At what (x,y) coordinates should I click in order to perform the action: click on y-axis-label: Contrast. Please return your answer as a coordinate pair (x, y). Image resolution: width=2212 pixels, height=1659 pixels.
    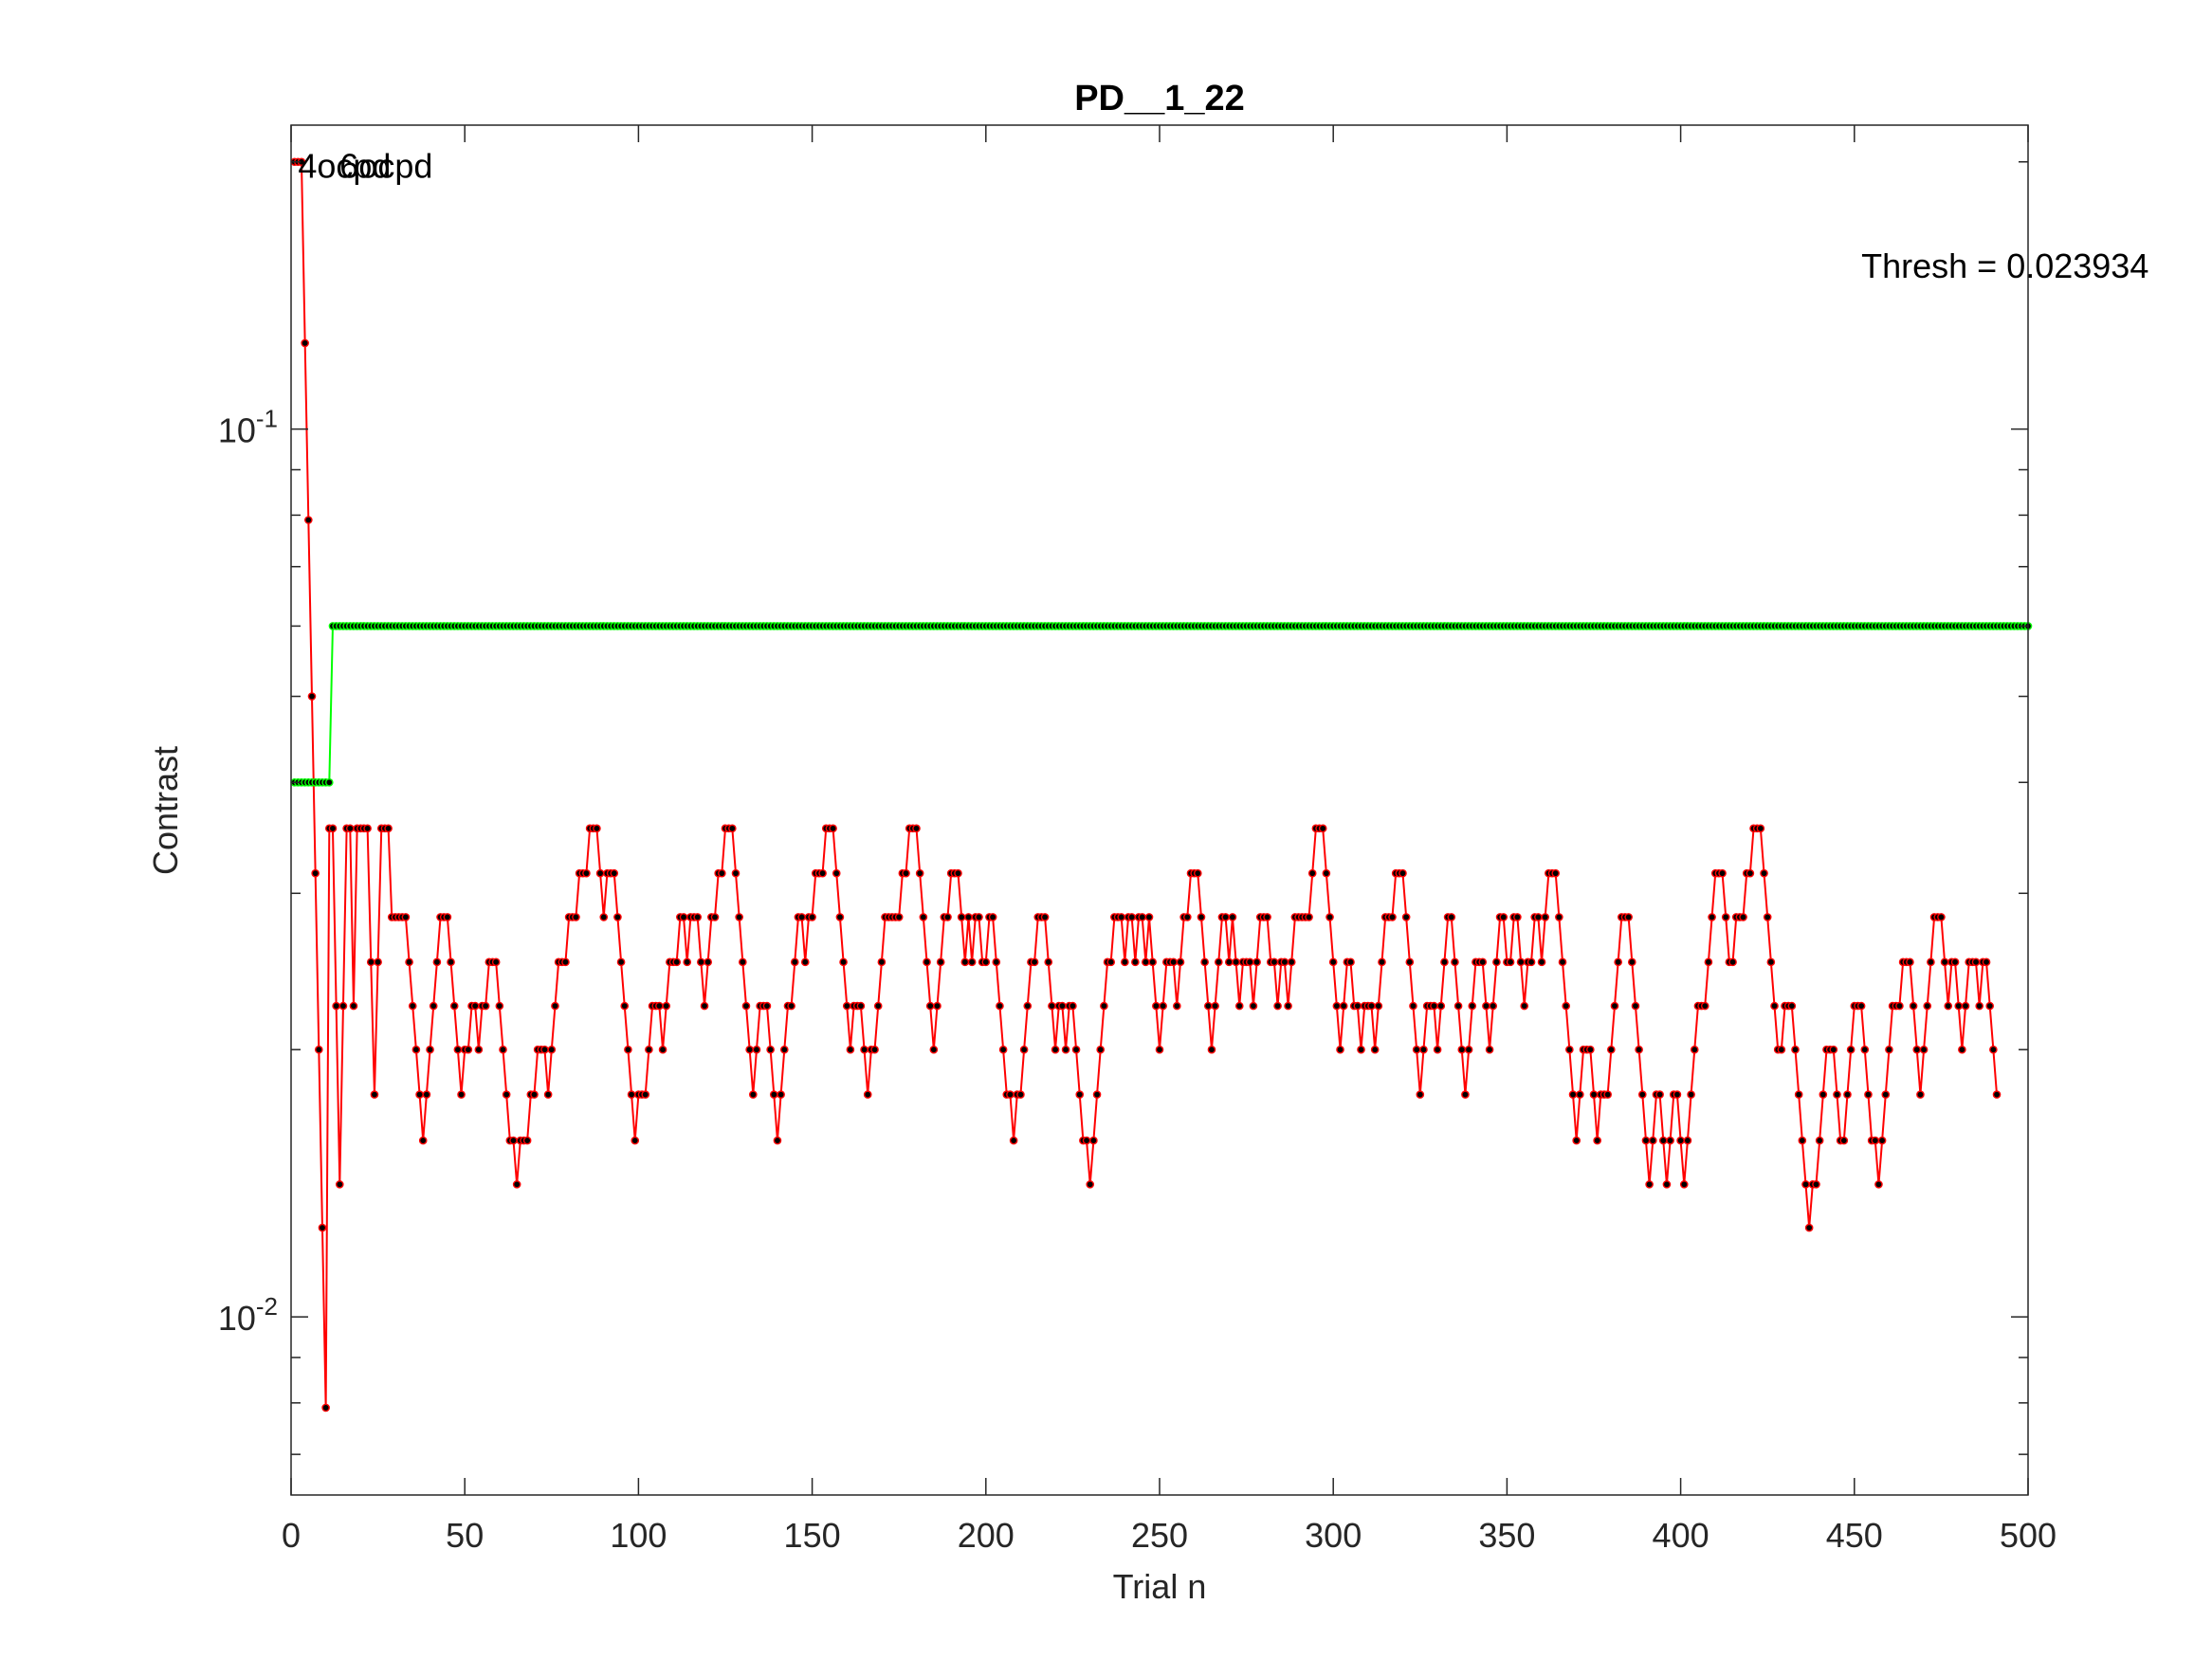
    Looking at the image, I should click on (165, 810).